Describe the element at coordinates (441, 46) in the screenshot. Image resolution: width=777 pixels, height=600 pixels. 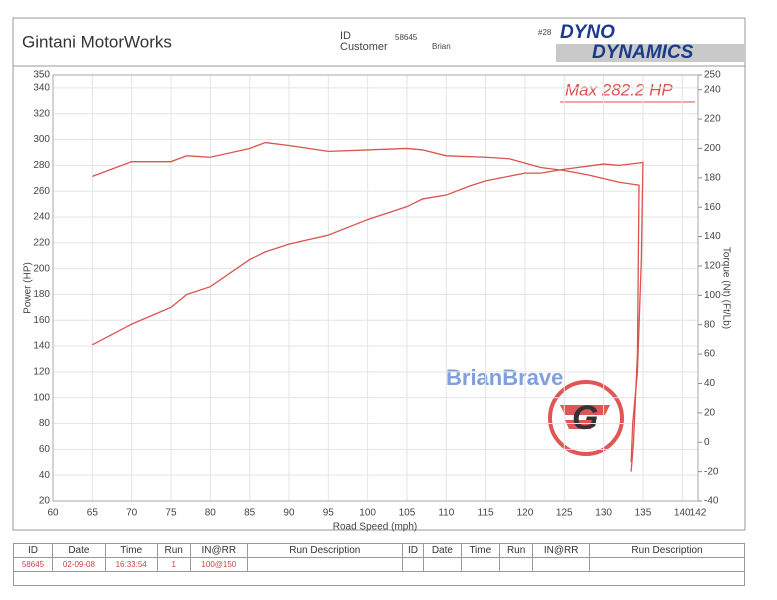
I see `customer-value: Brian` at that location.